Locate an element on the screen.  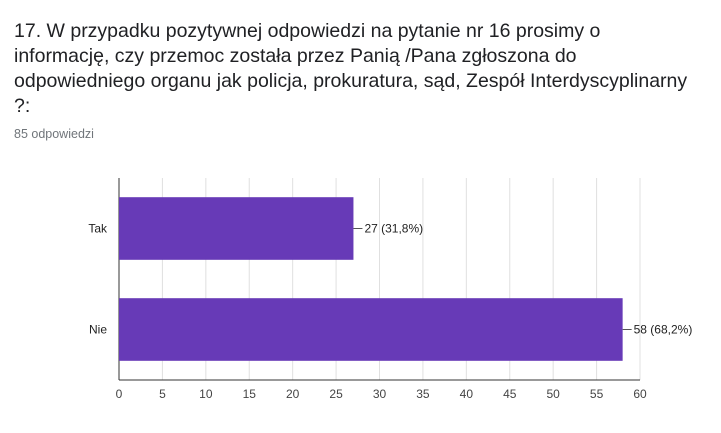
x-tick-label: 30 is located at coordinates (380, 394).